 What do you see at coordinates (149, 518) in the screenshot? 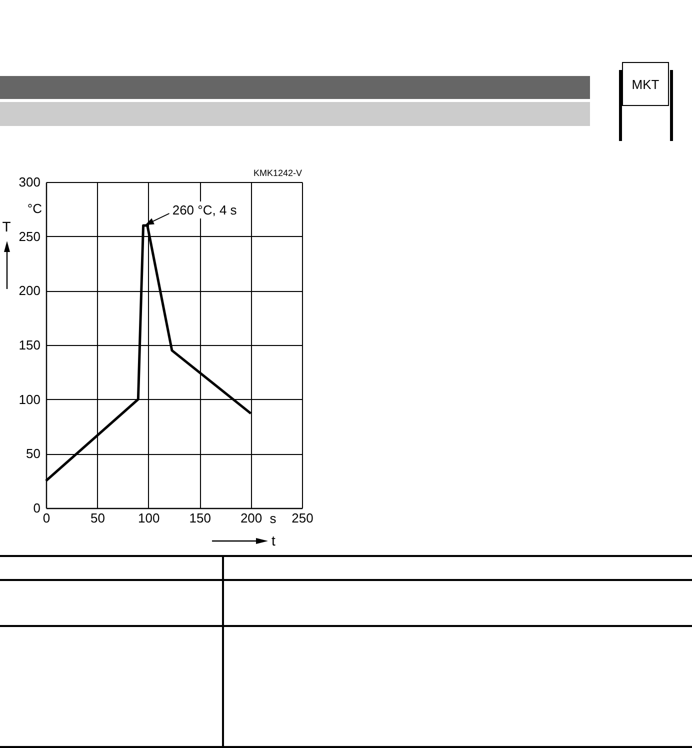
I see `x-tick-label: 100` at bounding box center [149, 518].